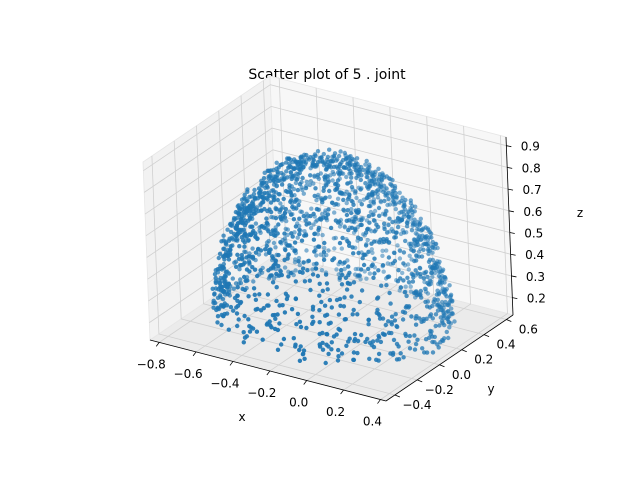  I want to click on z-tick-mark, so click(515, 298).